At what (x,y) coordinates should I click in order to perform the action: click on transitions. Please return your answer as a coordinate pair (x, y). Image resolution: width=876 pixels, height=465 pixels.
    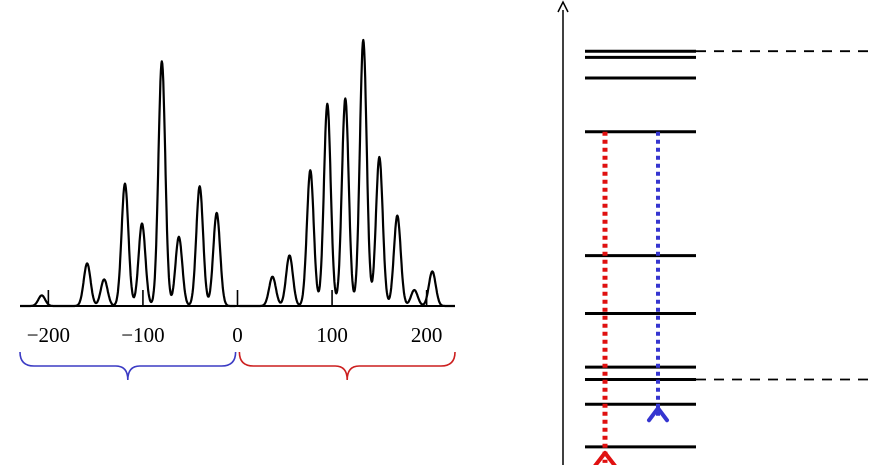
    Looking at the image, I should click on (631, 298).